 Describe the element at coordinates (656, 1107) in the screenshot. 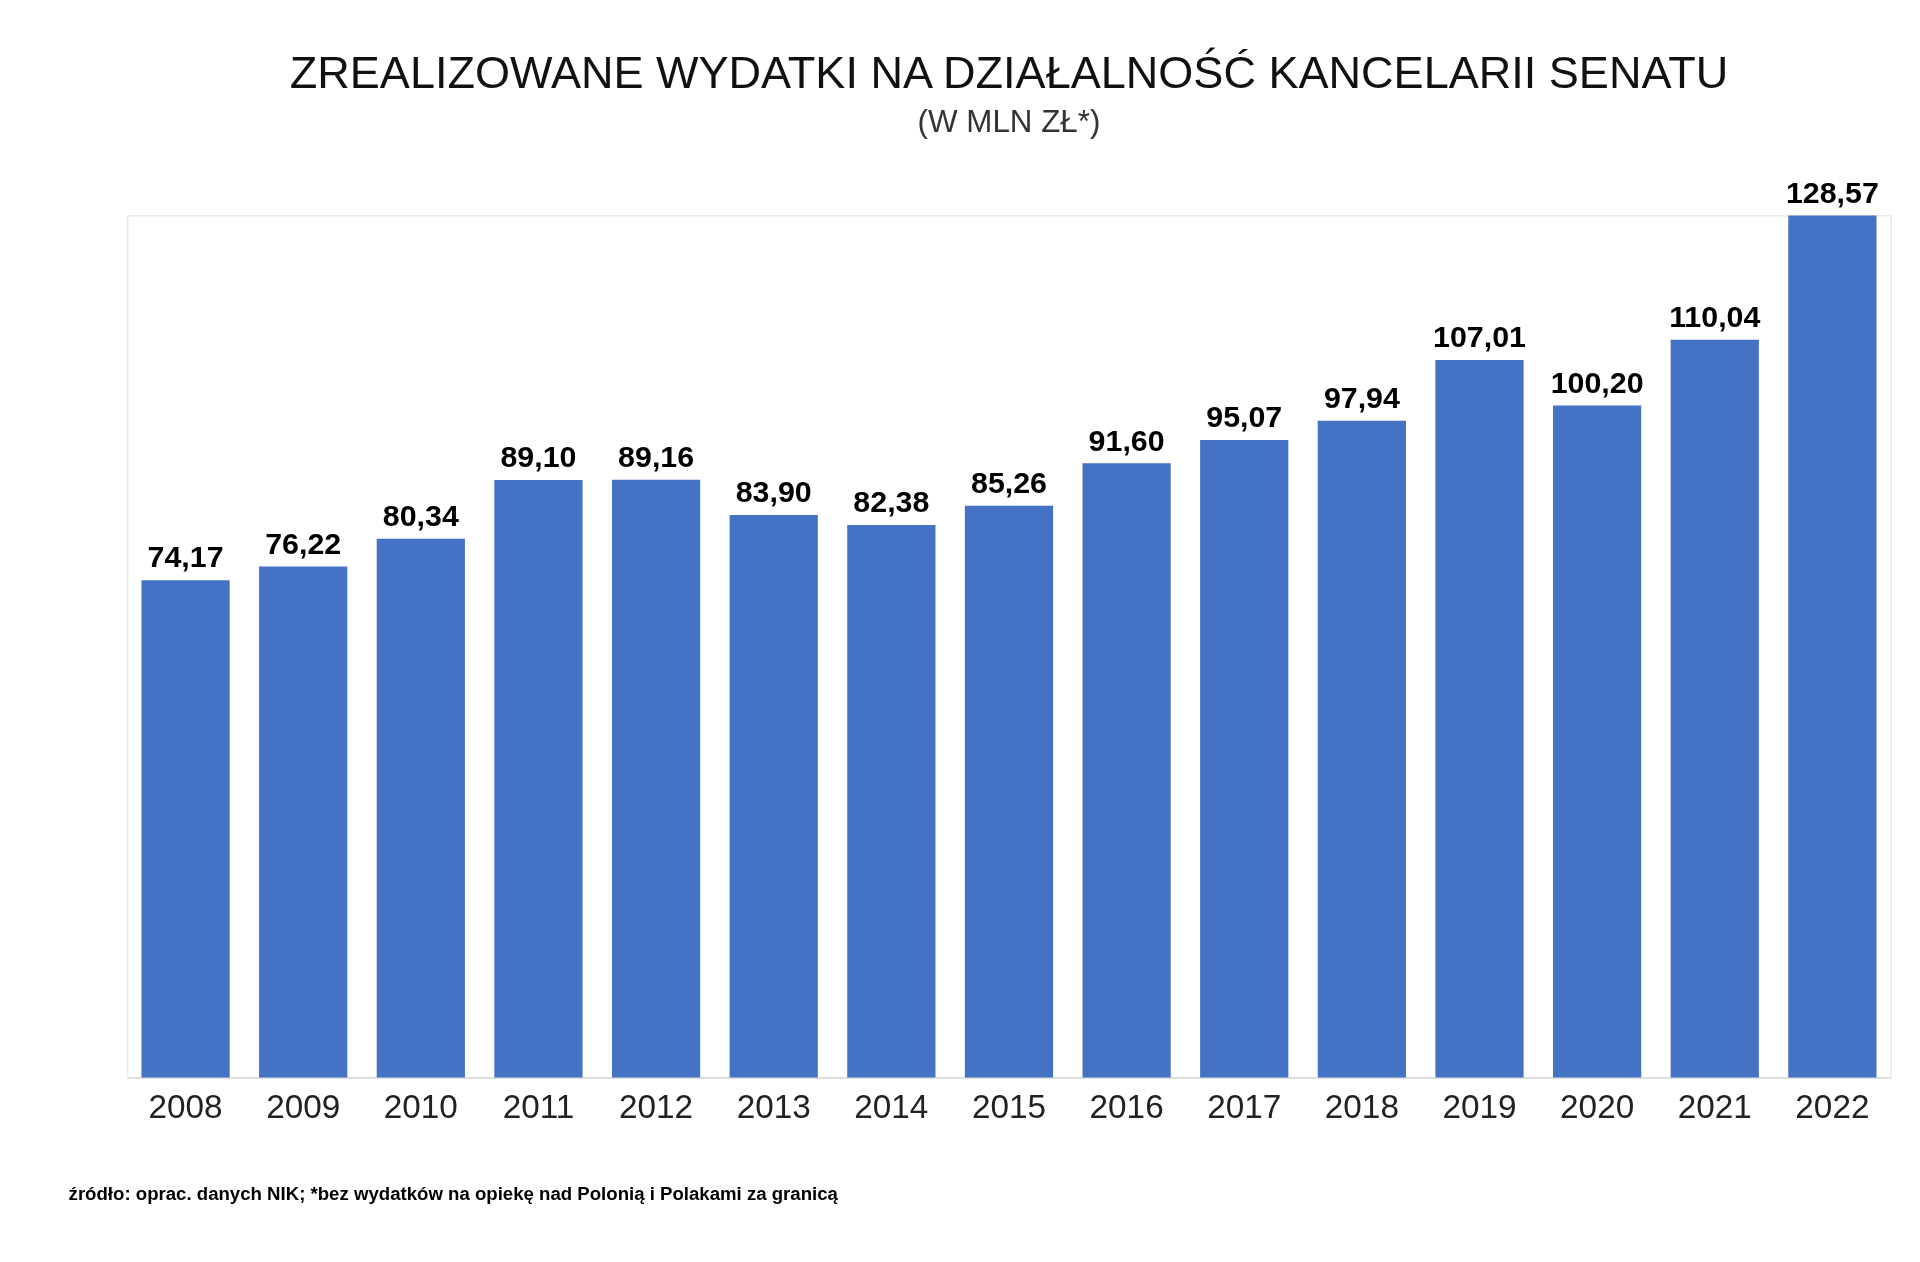

I see `x-tick-label: 2012` at that location.